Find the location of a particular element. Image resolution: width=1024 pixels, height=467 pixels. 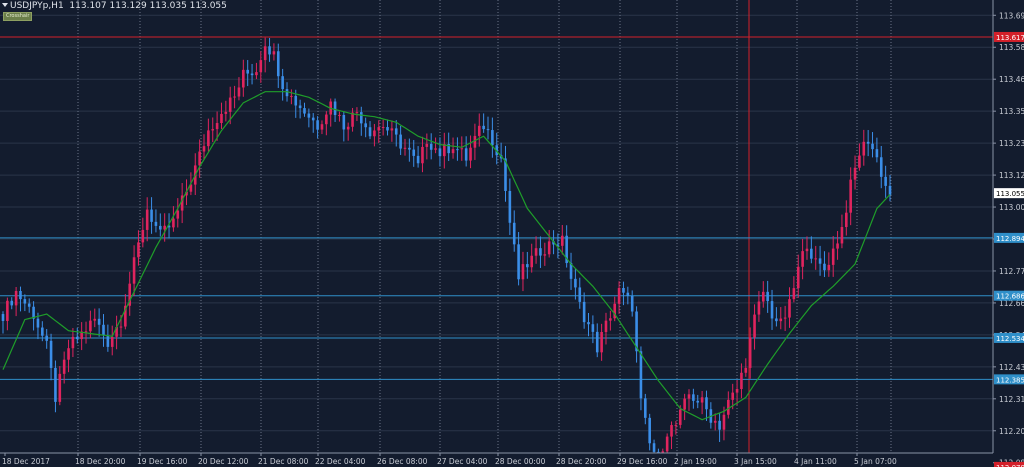

collapse-arrow-icon is located at coordinates (5, 5).